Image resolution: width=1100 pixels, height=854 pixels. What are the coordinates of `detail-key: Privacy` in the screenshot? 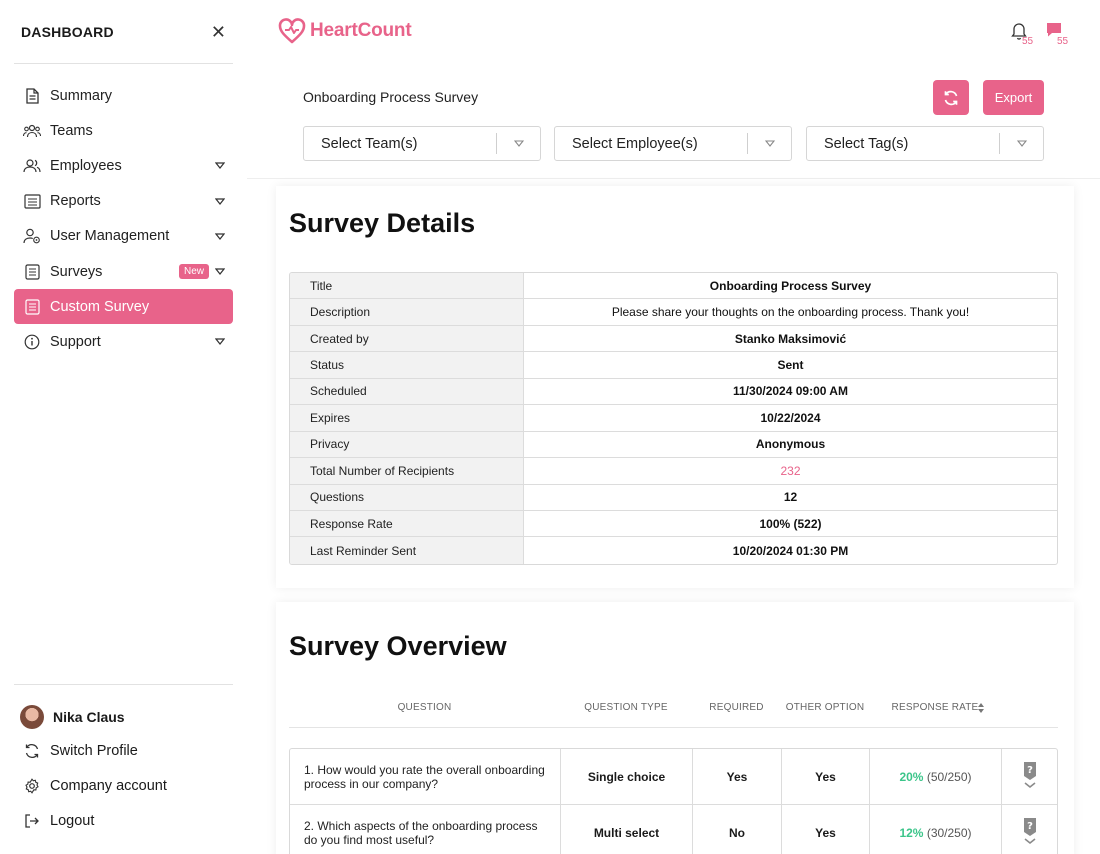 It's located at (407, 445).